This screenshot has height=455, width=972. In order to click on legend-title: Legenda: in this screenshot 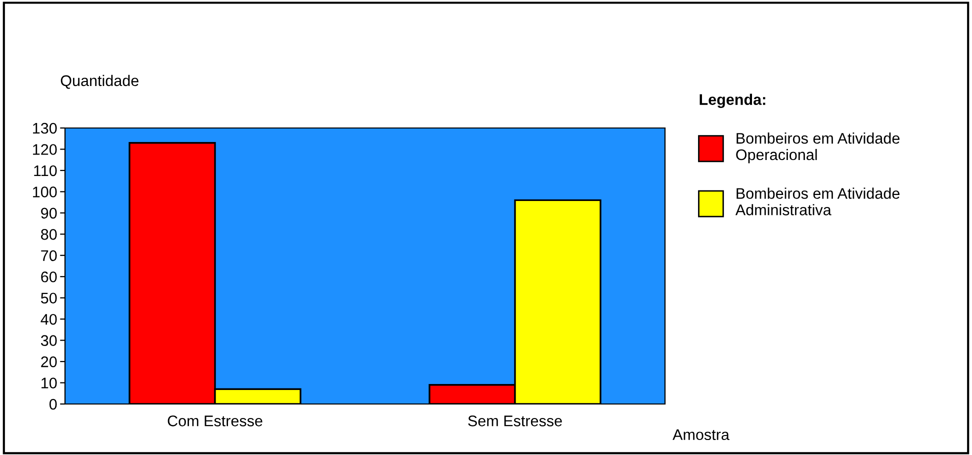, I will do `click(733, 101)`.